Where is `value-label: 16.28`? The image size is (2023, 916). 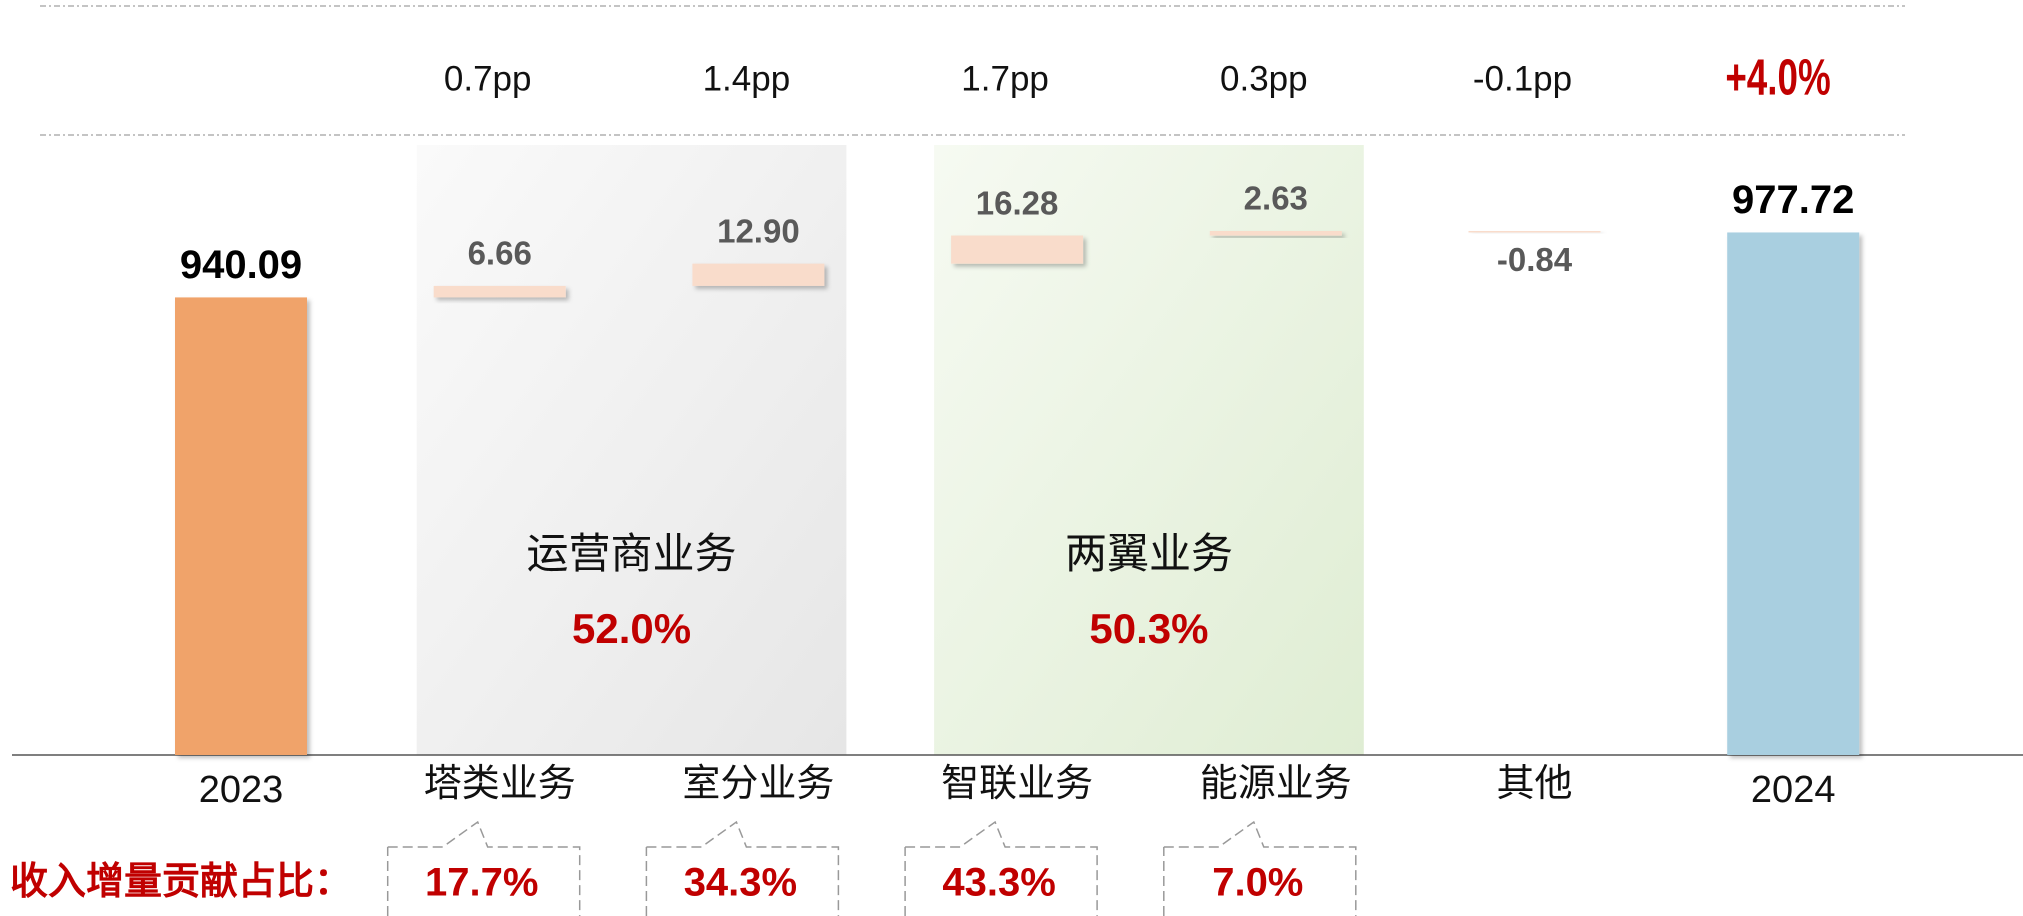 value-label: 16.28 is located at coordinates (1017, 202).